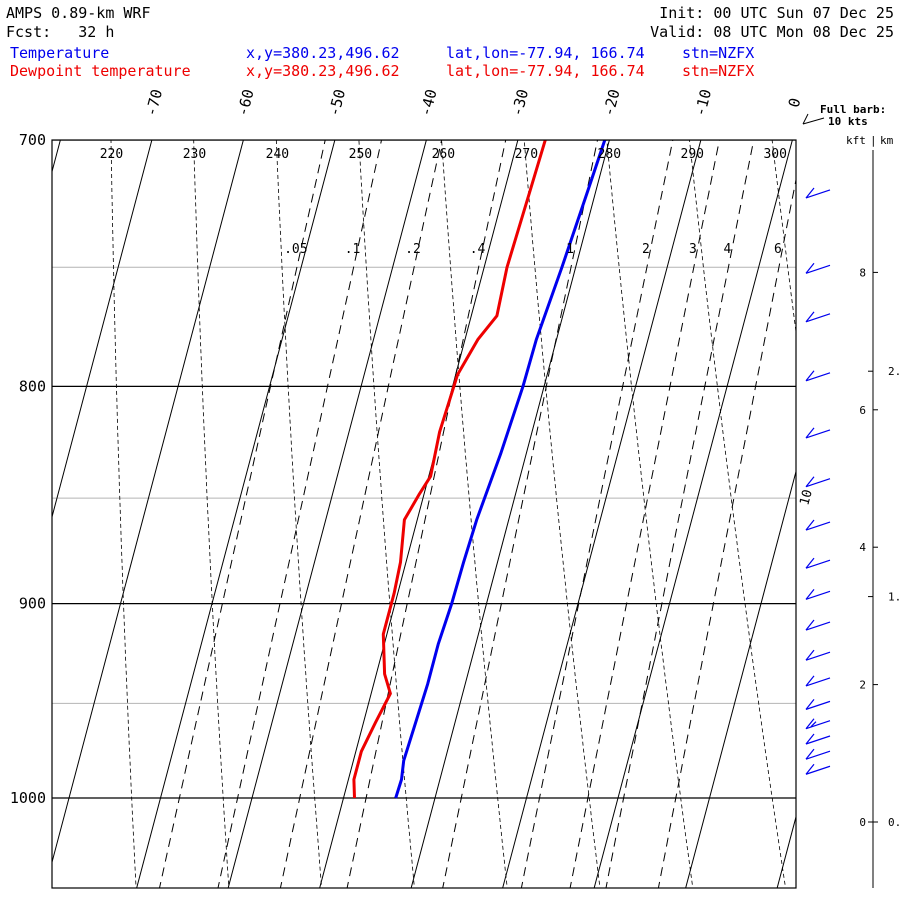 This screenshot has width=900, height=900. What do you see at coordinates (609, 154) in the screenshot?
I see `theta-label: 280` at bounding box center [609, 154].